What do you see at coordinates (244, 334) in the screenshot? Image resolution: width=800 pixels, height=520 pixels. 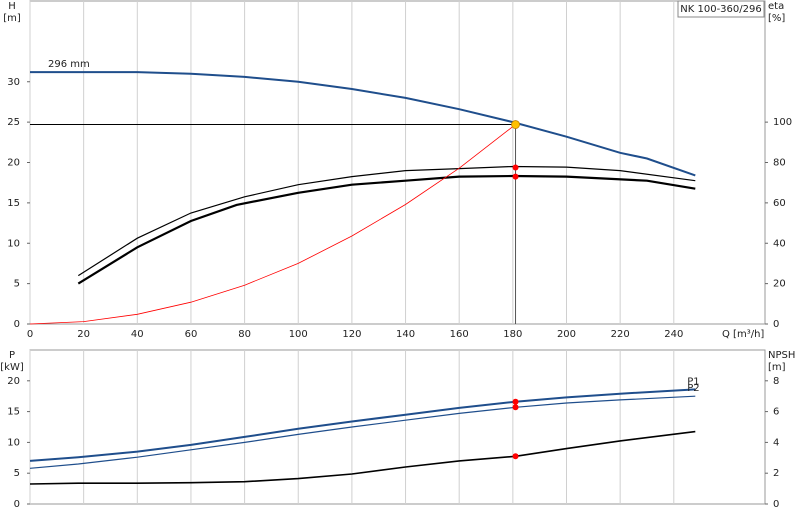 I see `x-tick-label: 80` at bounding box center [244, 334].